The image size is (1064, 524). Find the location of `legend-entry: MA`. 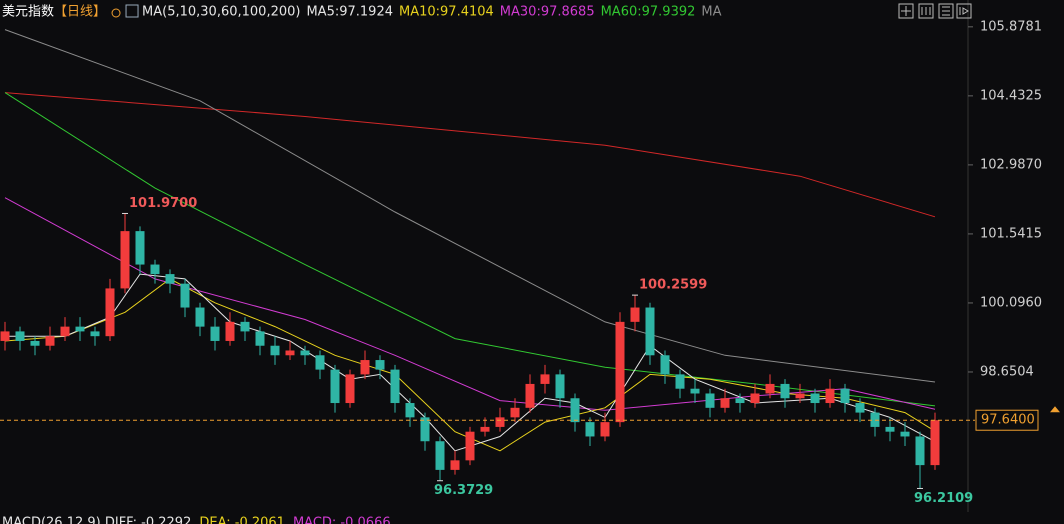

legend-entry: MA is located at coordinates (711, 12).